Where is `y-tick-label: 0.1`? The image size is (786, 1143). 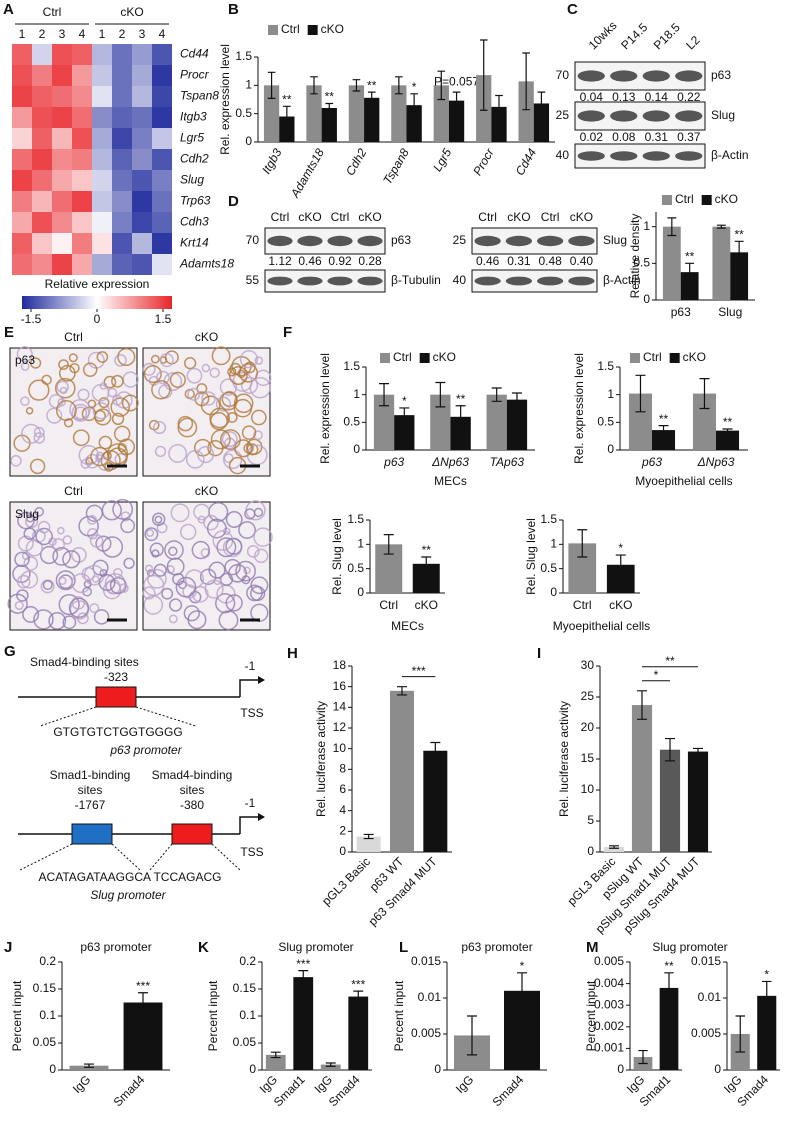
y-tick-label: 0.1 is located at coordinates (47, 1015).